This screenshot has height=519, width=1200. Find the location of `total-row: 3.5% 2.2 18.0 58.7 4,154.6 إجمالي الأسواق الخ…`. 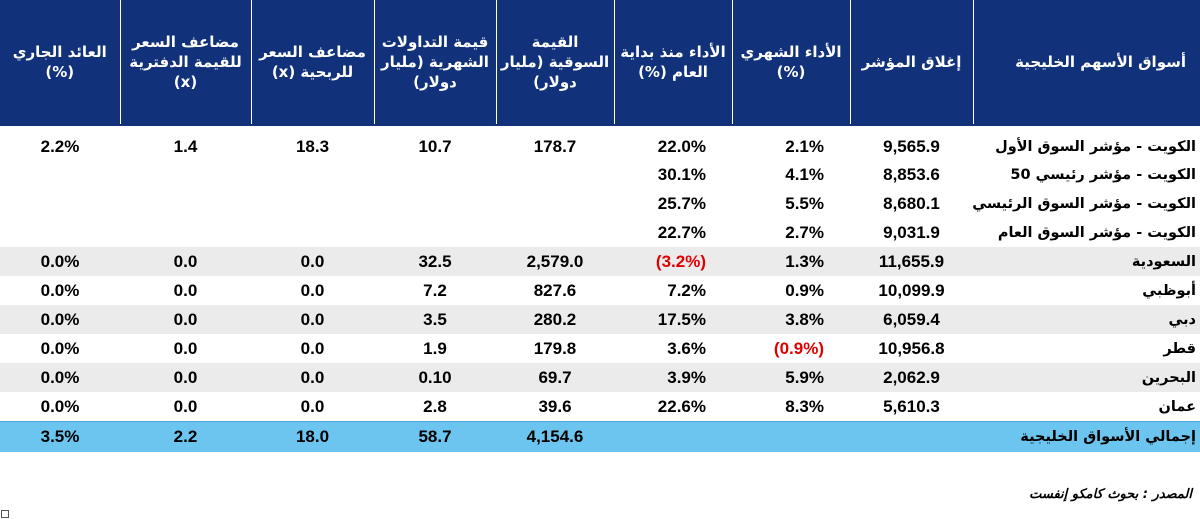

total-row: 3.5% 2.2 18.0 58.7 4,154.6 إجمالي الأسواق الخ… is located at coordinates (600, 436).